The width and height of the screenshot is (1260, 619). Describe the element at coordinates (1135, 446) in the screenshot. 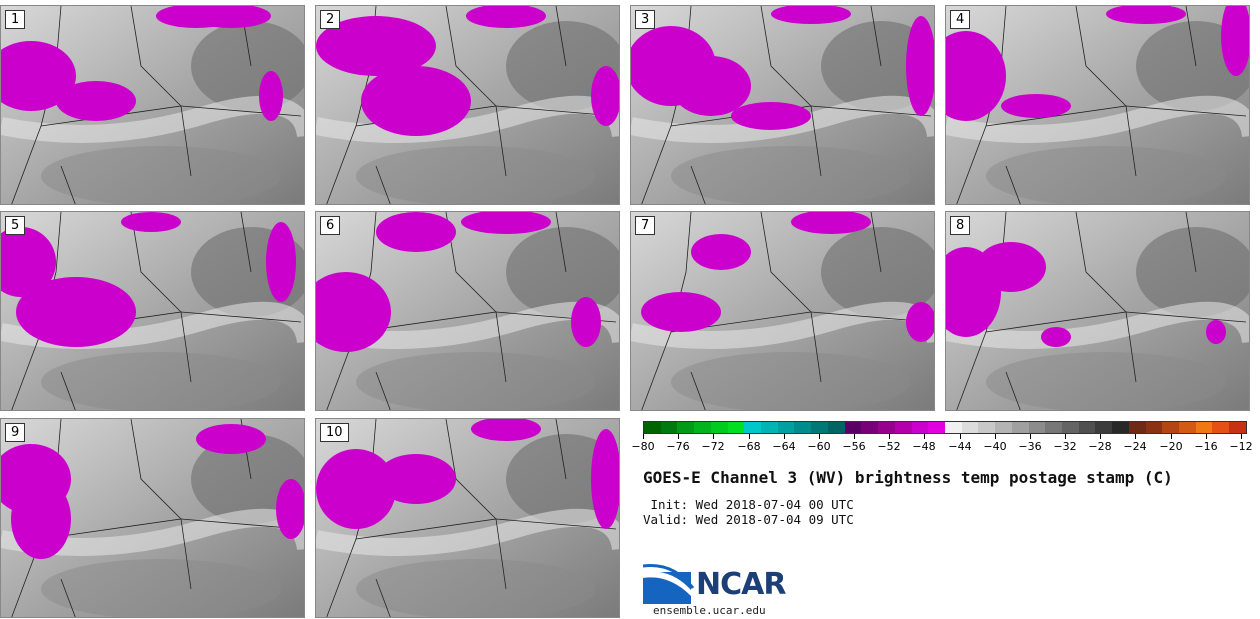

I see `colorbar-tick-label: −24` at that location.